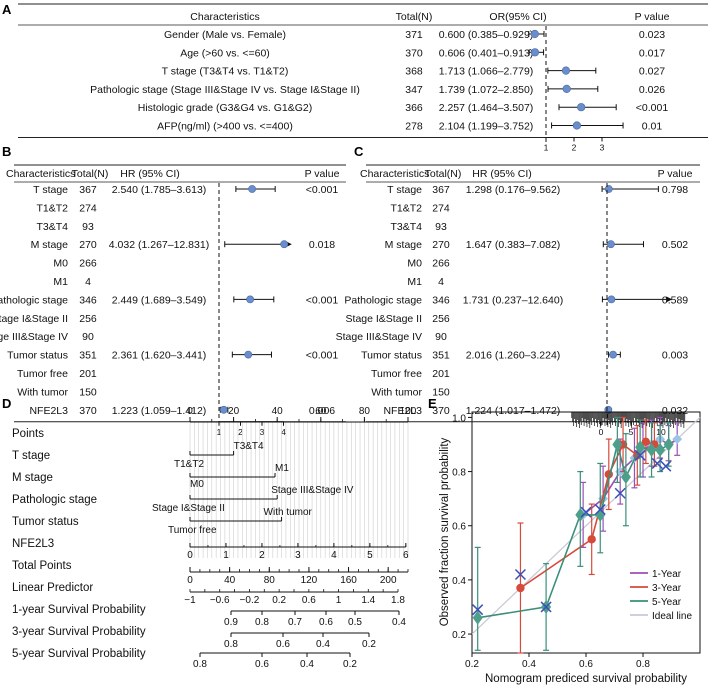  What do you see at coordinates (667, 588) in the screenshot?
I see `legend-label: 3-Year` at bounding box center [667, 588].